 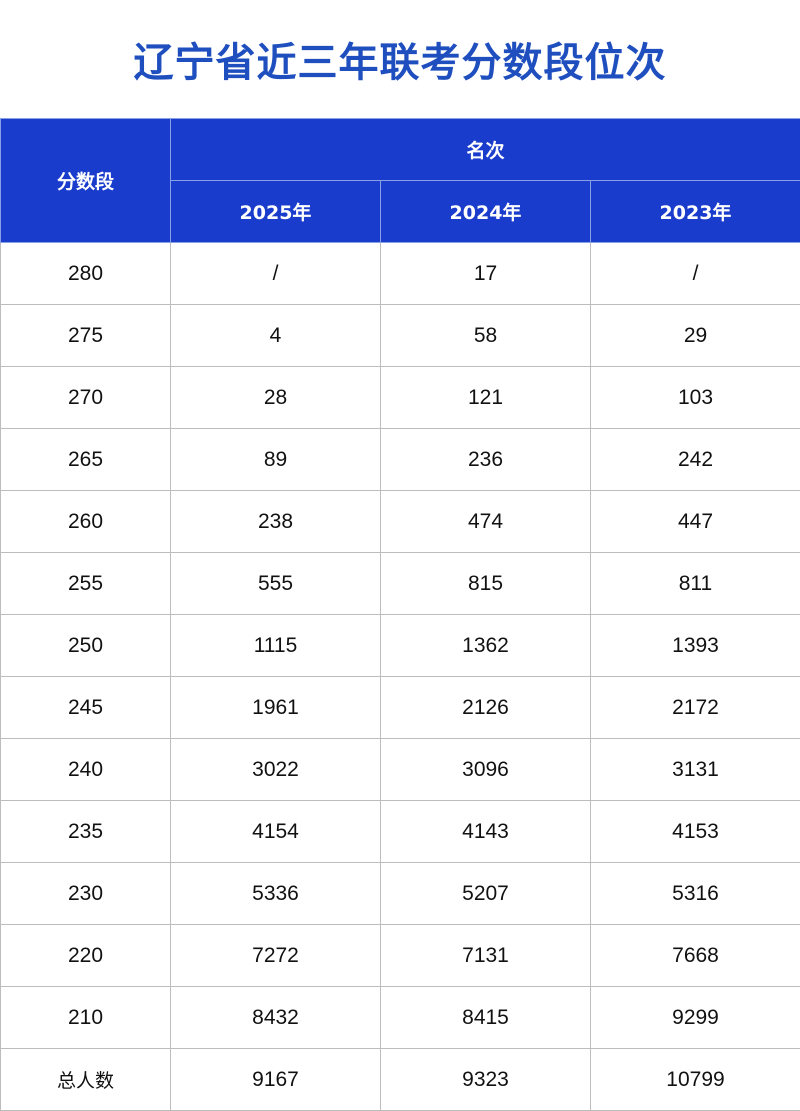 I want to click on rank-cell: 17, so click(x=486, y=274).